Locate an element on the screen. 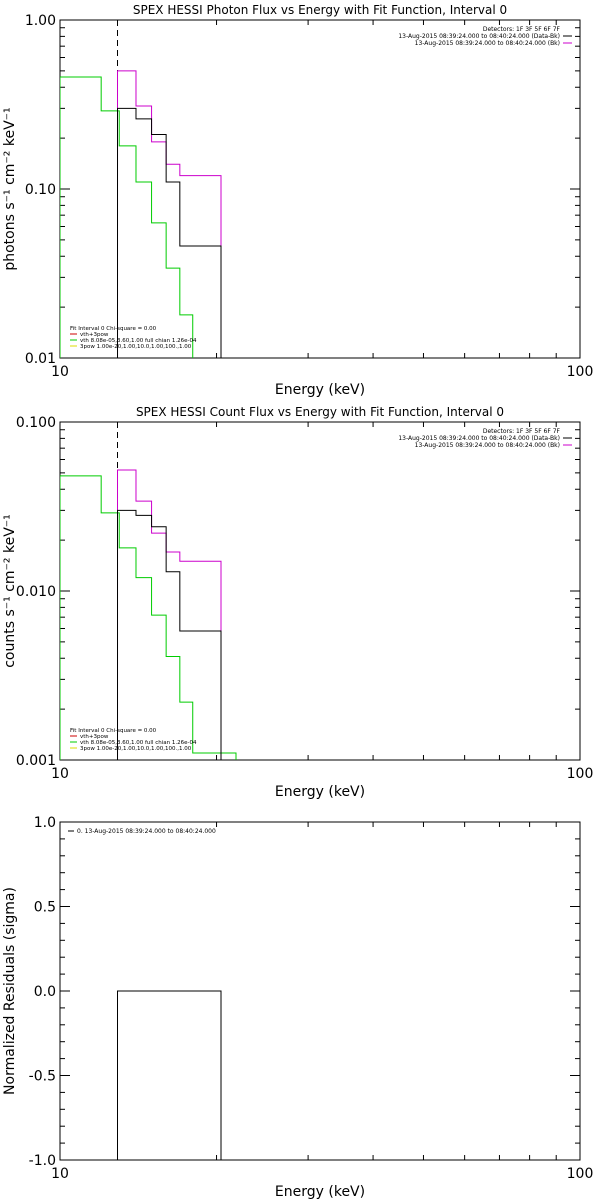 This screenshot has height=1200, width=600. y-tick-label: -0.5 is located at coordinates (42, 1077).